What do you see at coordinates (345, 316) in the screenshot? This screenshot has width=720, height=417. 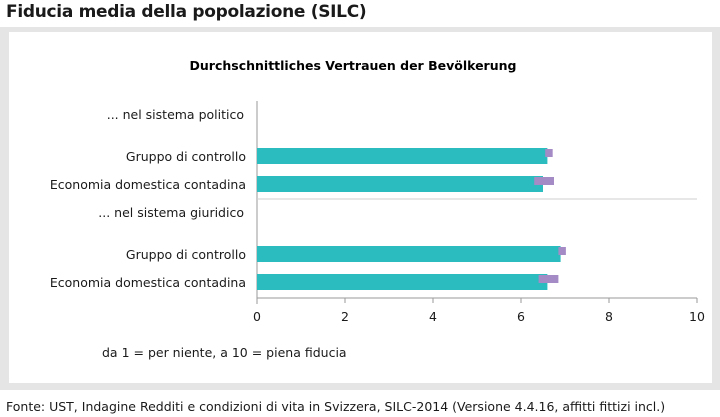 I see `x-tick-label: 2` at bounding box center [345, 316].